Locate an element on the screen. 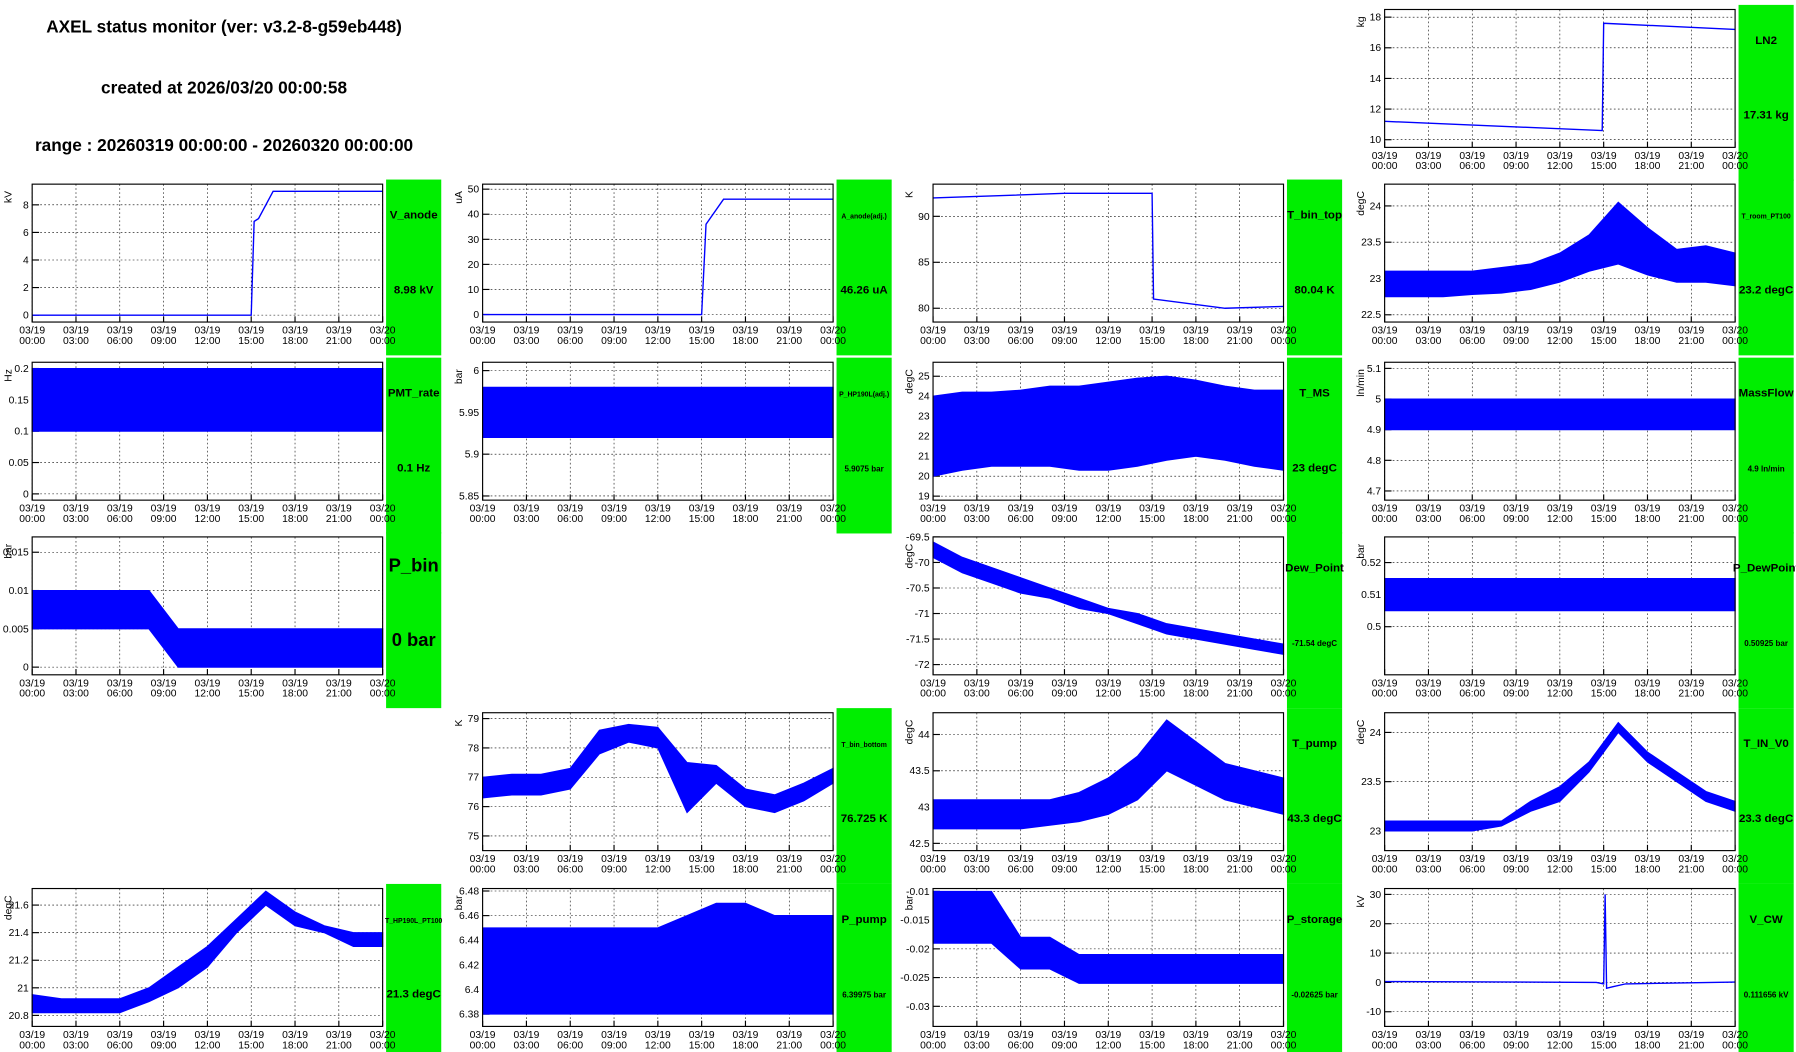 The width and height of the screenshot is (1796, 1052). status-title: T_bin_bottom is located at coordinates (863, 745).